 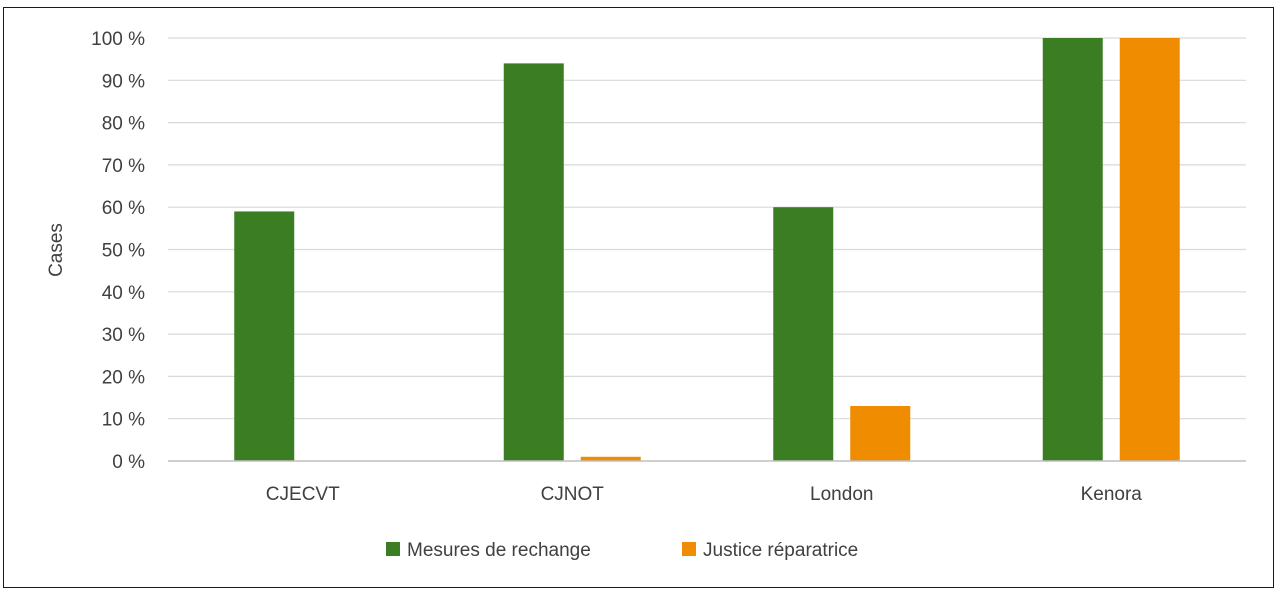 What do you see at coordinates (841, 494) in the screenshot?
I see `x-category-label: London` at bounding box center [841, 494].